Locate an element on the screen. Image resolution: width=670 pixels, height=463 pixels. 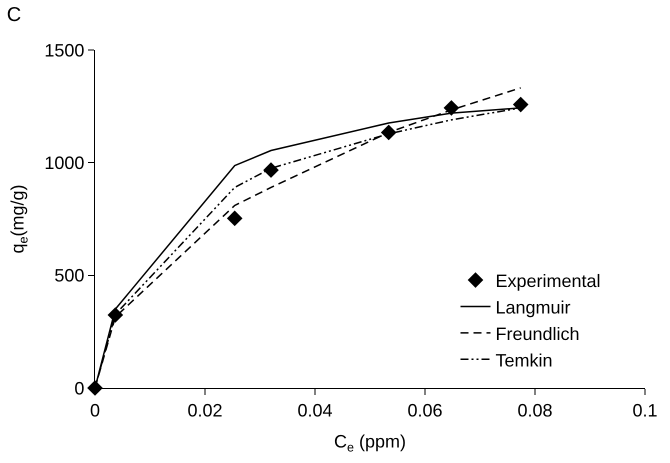
x-tick-label: 0.08 is located at coordinates (535, 410).